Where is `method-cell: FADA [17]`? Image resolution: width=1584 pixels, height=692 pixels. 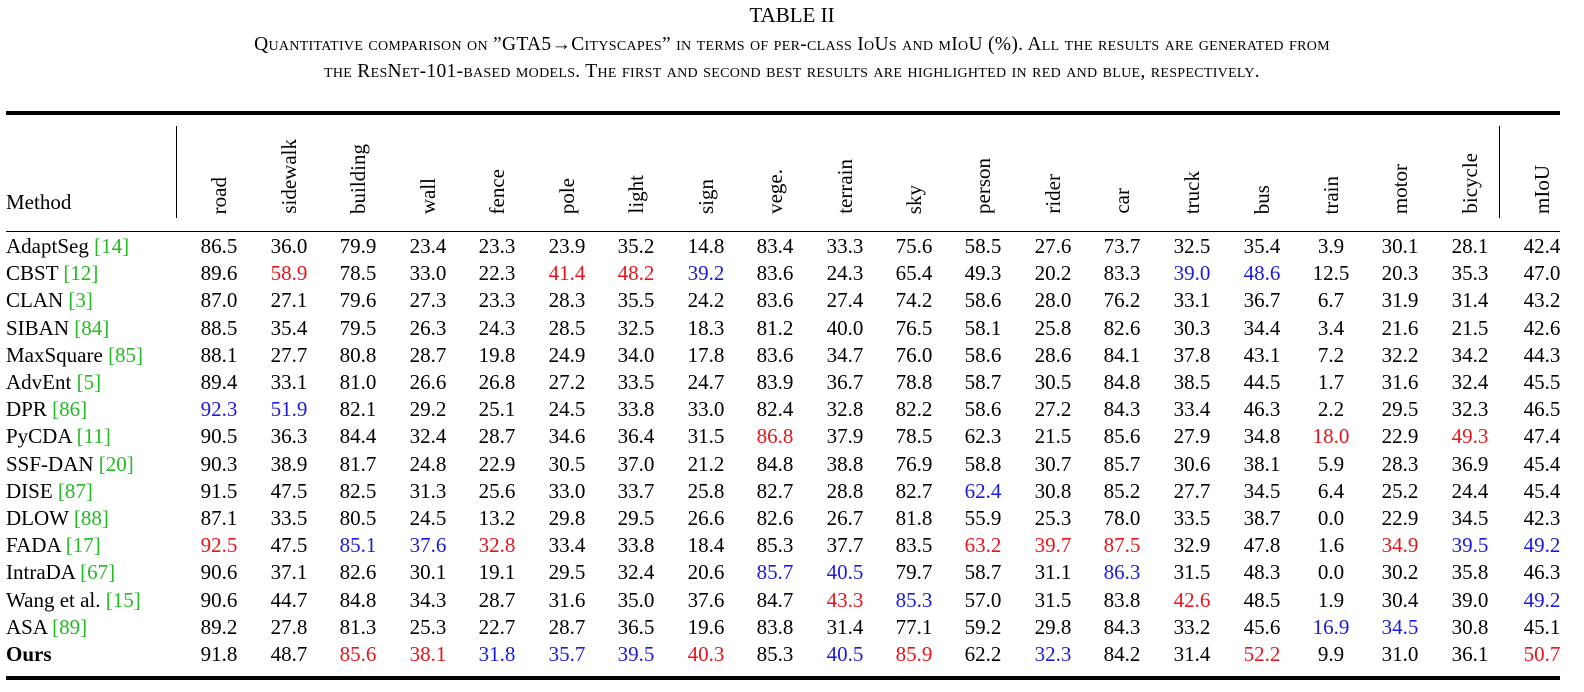 method-cell: FADA [17] is located at coordinates (53, 545).